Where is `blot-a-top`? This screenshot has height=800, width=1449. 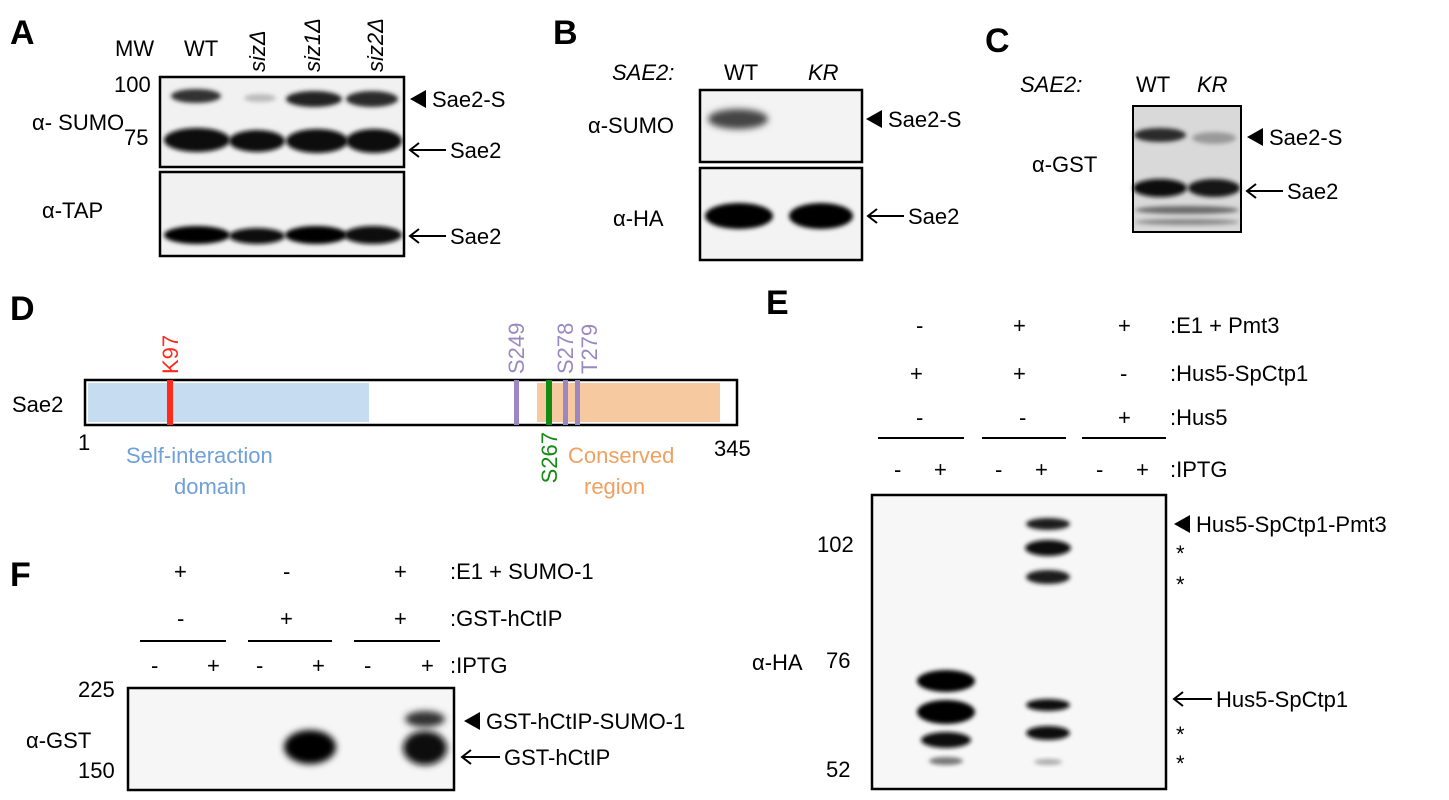
blot-a-top is located at coordinates (282, 122).